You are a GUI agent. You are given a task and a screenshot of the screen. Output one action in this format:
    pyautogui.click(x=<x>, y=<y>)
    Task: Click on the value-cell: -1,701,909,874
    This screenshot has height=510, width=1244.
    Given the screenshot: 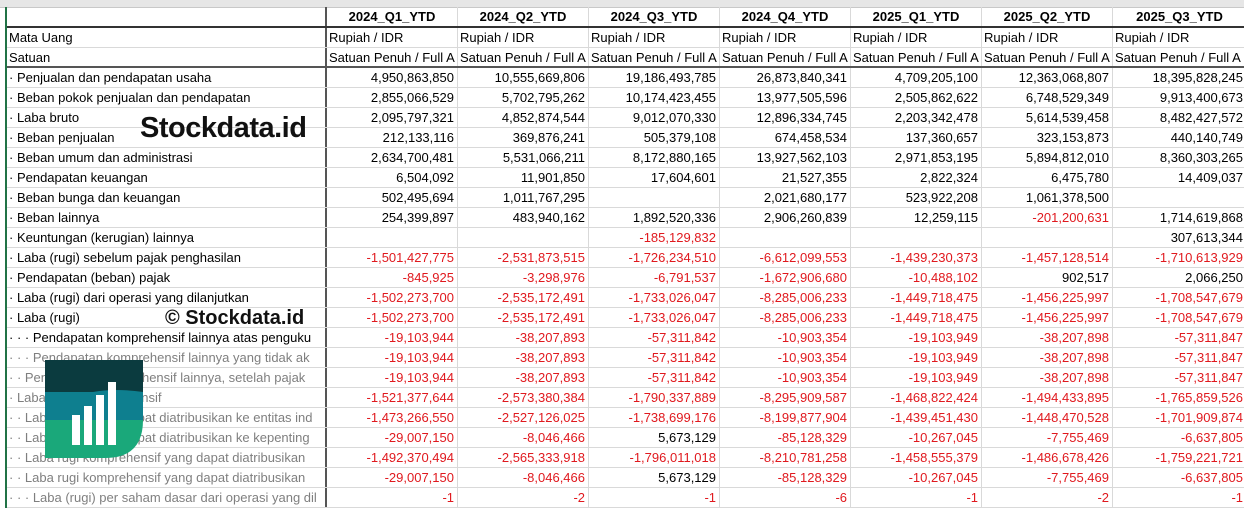 What is the action you would take?
    pyautogui.click(x=1178, y=417)
    